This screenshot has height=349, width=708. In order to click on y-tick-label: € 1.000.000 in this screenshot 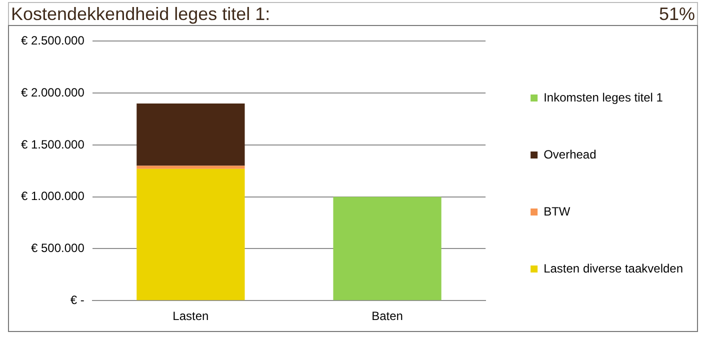, I will do `click(52, 196)`.